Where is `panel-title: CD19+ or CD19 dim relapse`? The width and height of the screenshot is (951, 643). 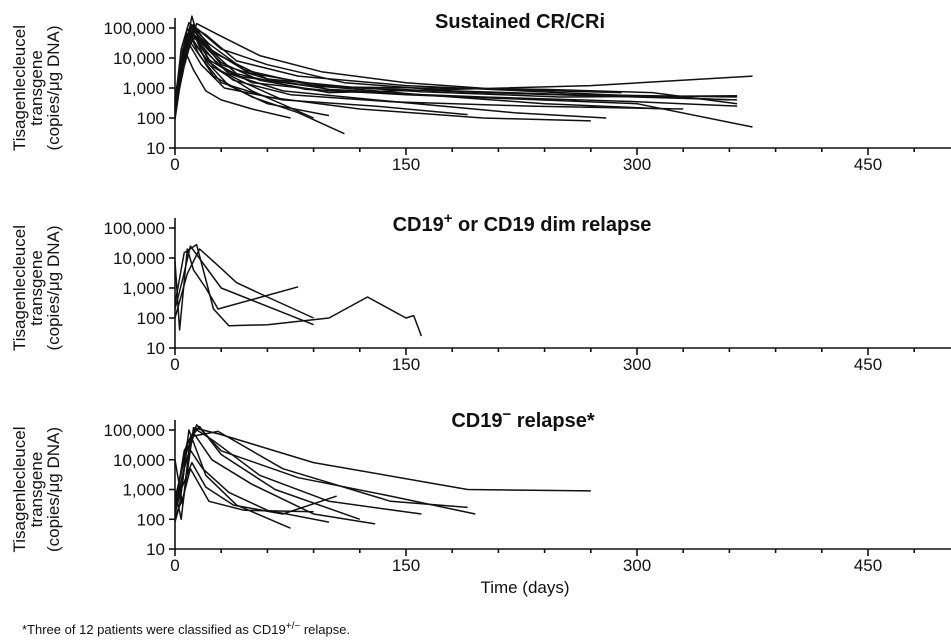 panel-title: CD19+ or CD19 dim relapse is located at coordinates (522, 223).